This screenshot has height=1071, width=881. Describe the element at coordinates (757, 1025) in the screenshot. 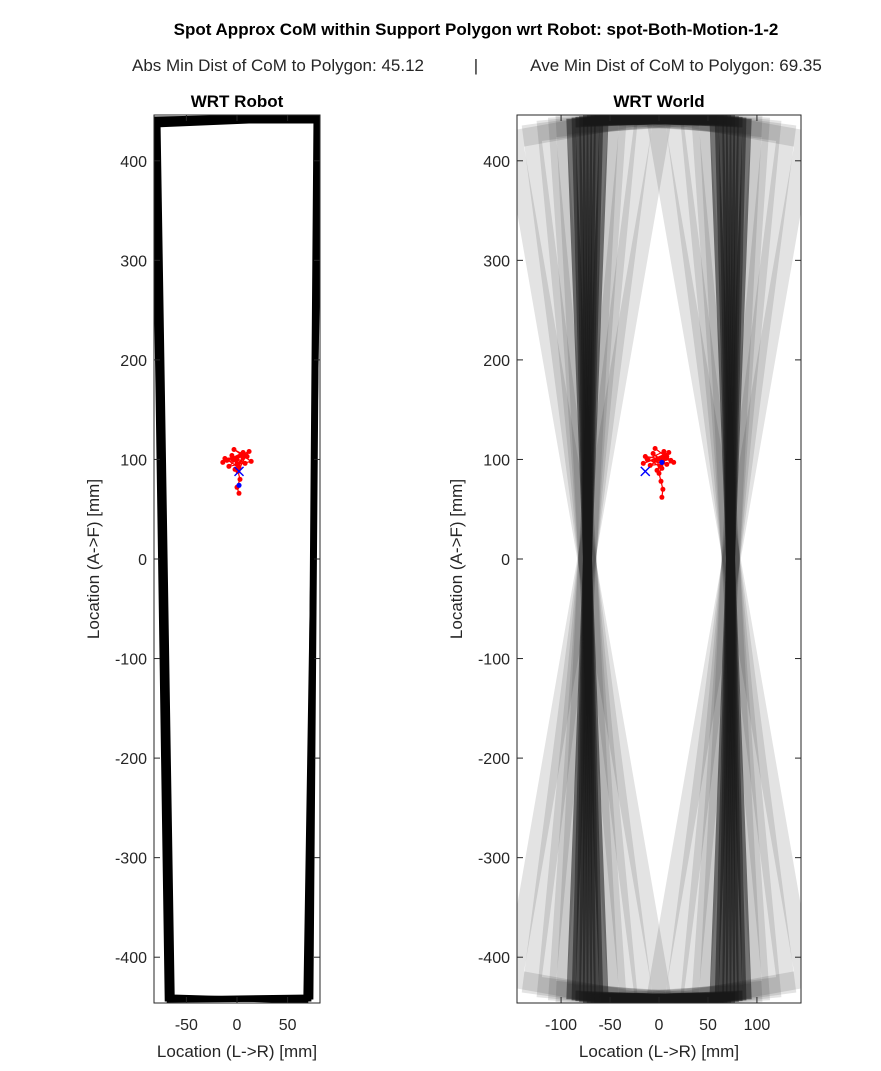

I see `x-tick-label: 100` at that location.